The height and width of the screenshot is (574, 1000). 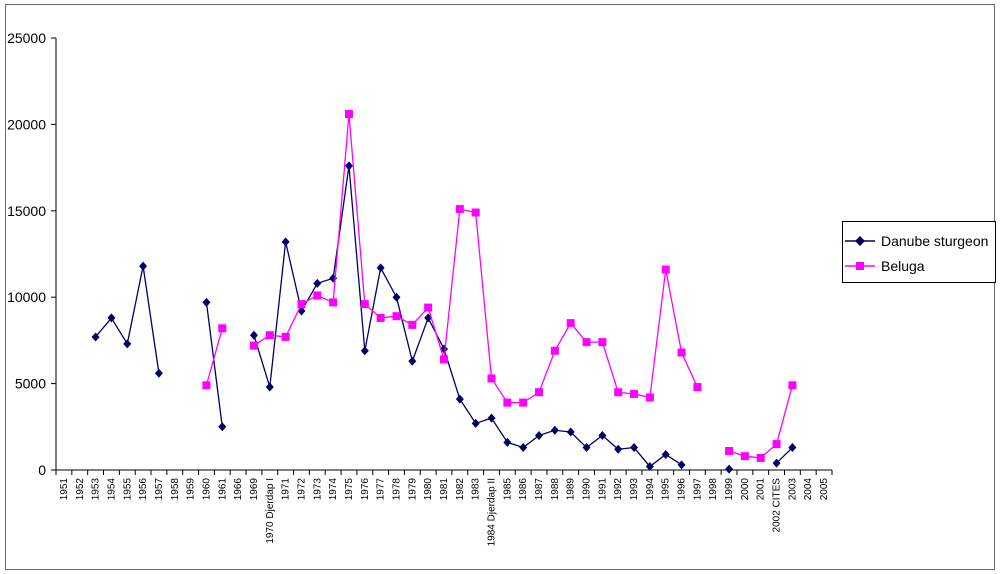 I want to click on x-tick-label: 1974, so click(x=333, y=489).